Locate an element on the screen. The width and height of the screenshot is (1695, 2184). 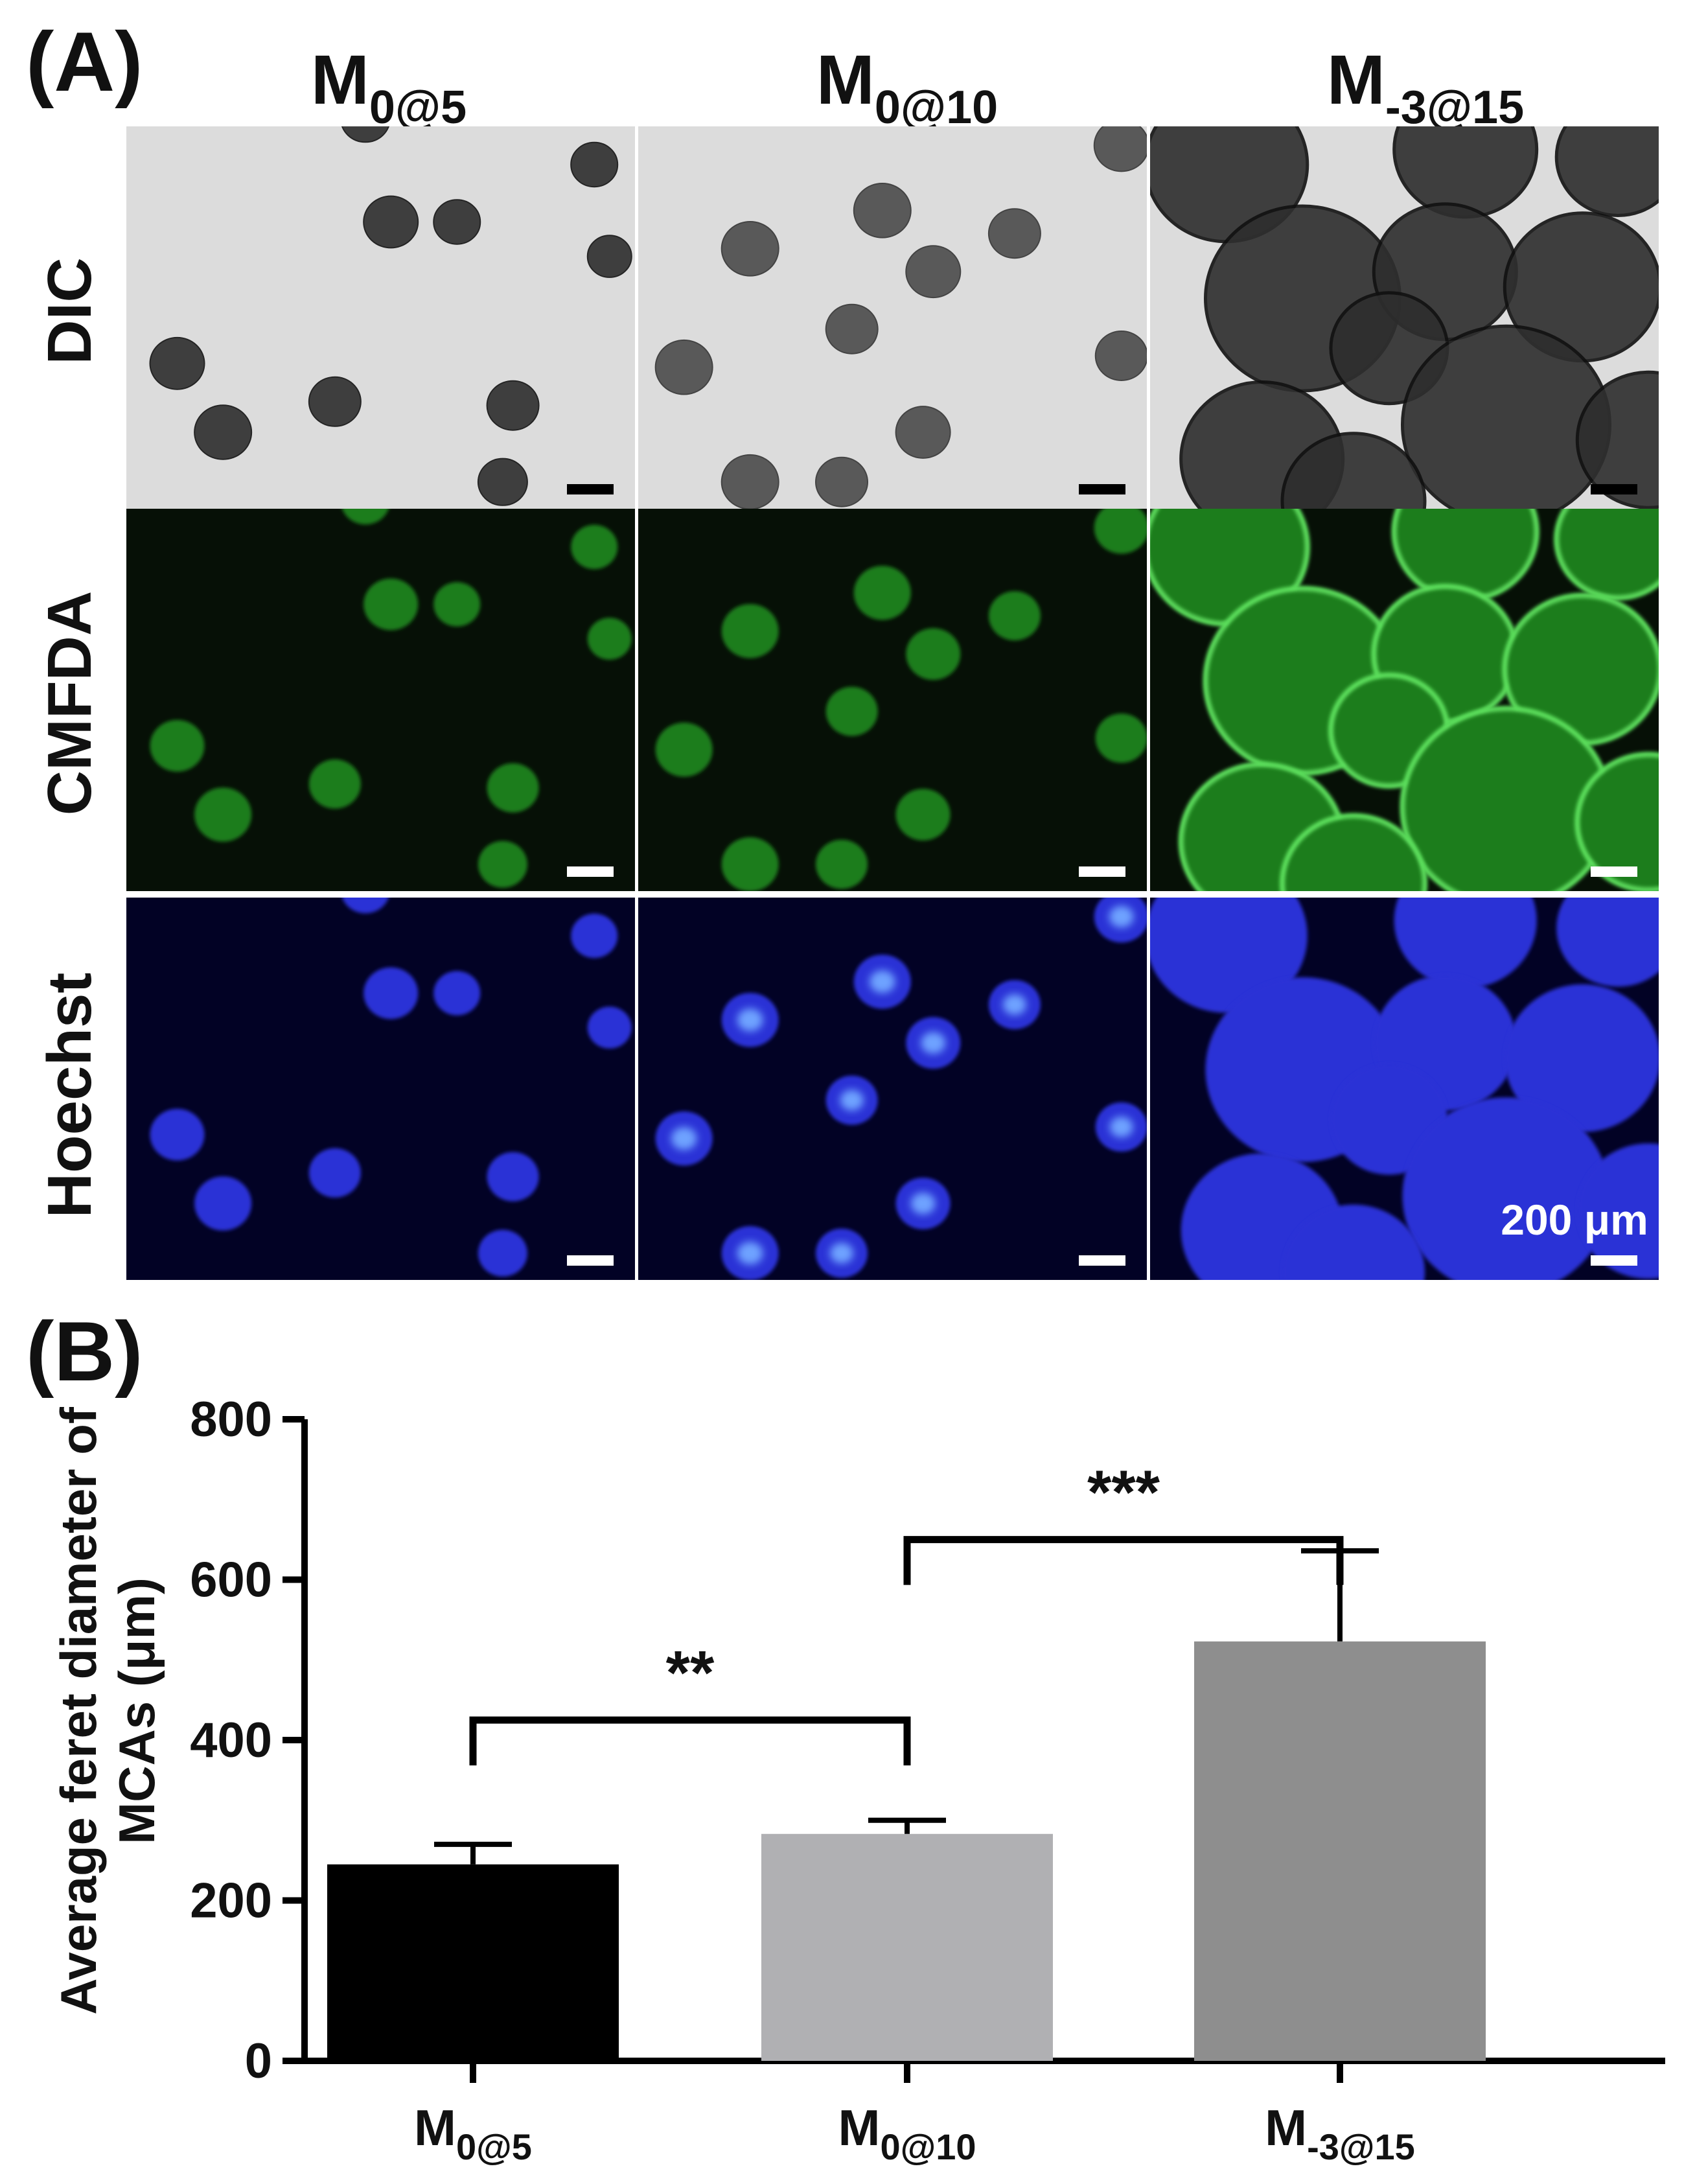
panel-a-label: (A) is located at coordinates (84, 62).